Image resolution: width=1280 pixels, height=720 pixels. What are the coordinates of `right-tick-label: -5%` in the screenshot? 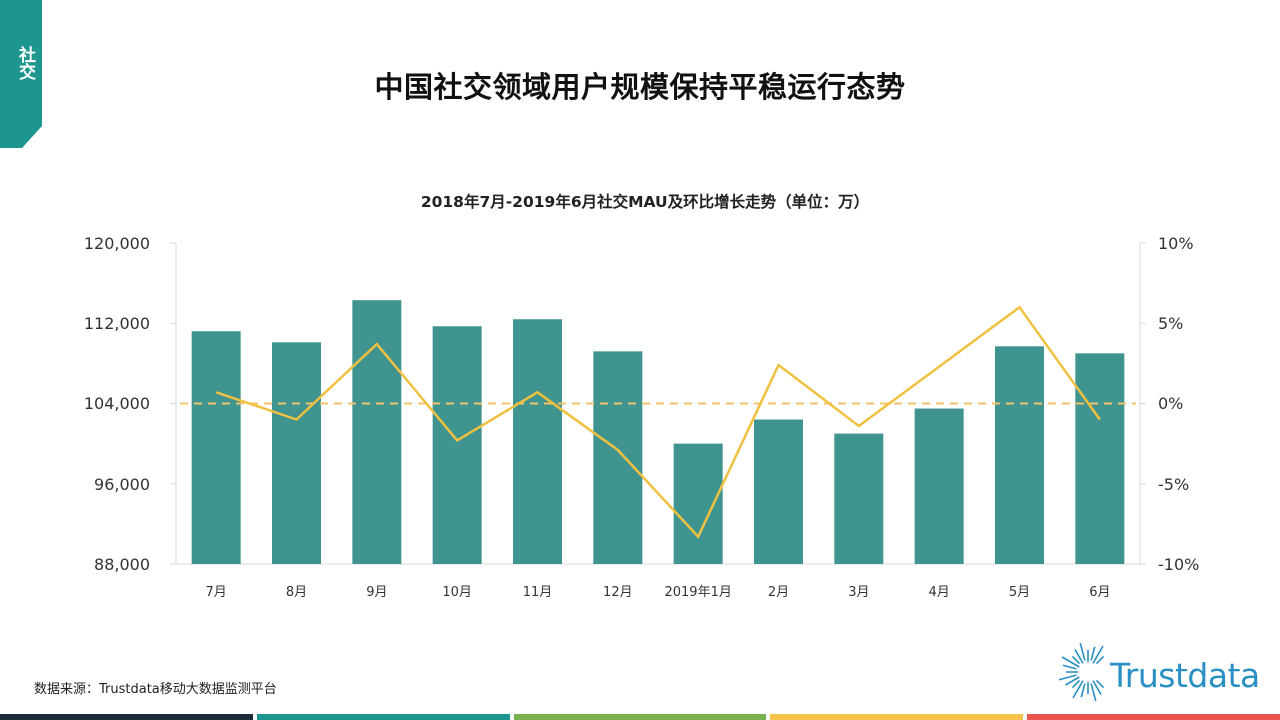 It's located at (1173, 484).